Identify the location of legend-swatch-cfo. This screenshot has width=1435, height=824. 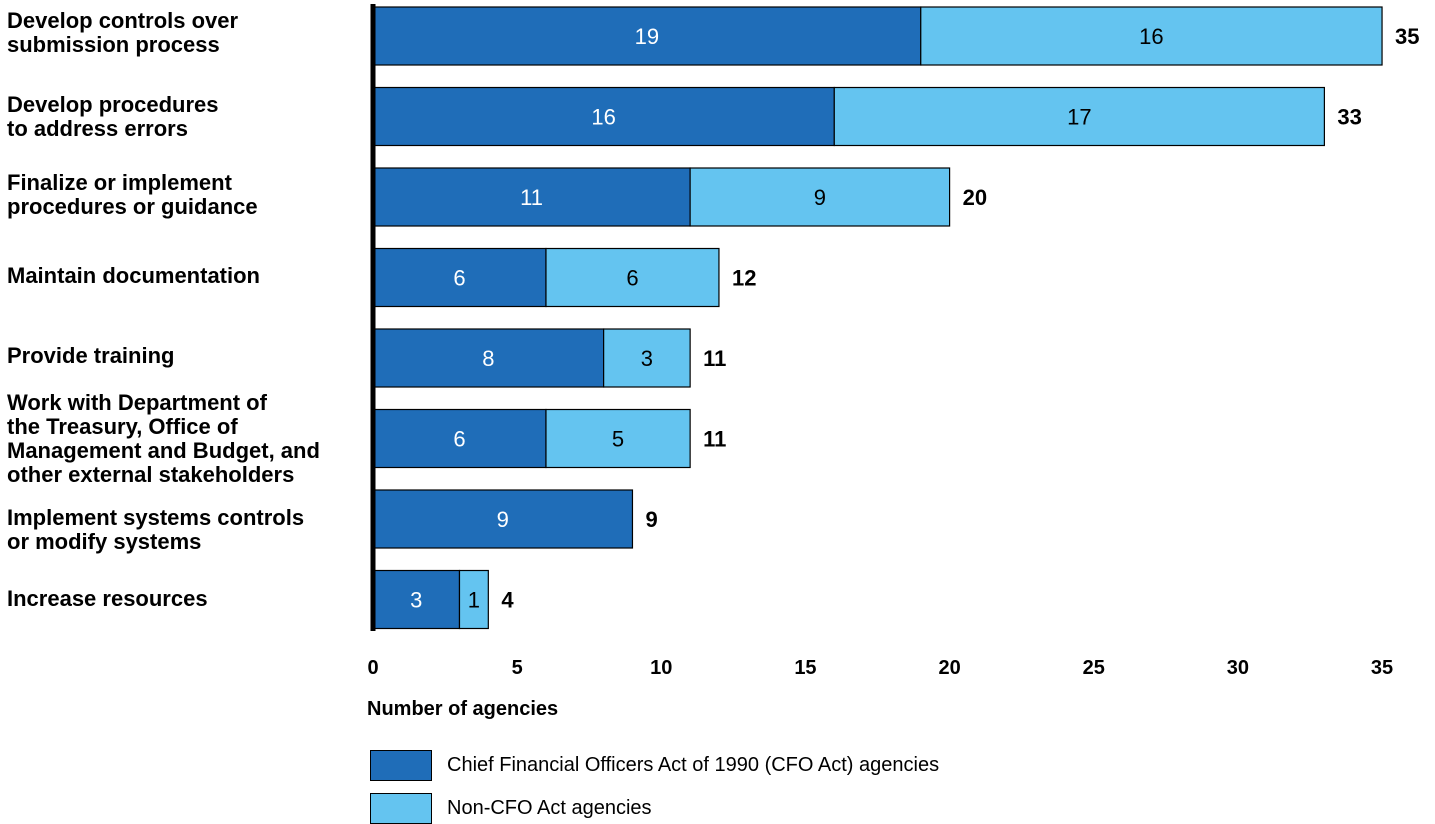
(401, 765).